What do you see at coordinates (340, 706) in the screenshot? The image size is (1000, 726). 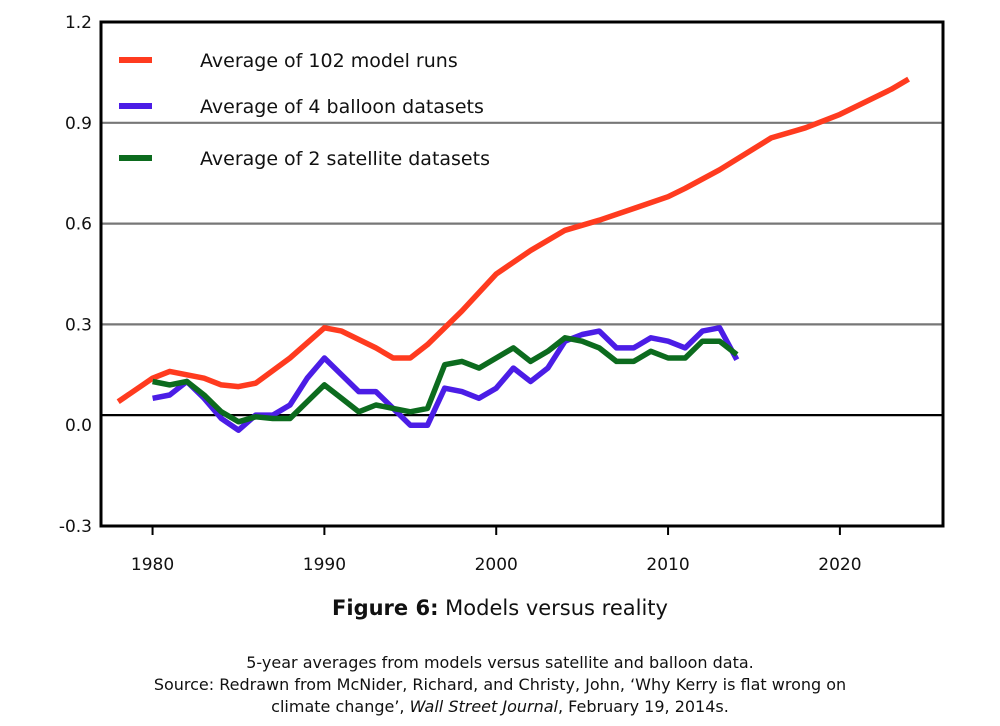 I see `note-line-3a: climate change’,` at bounding box center [340, 706].